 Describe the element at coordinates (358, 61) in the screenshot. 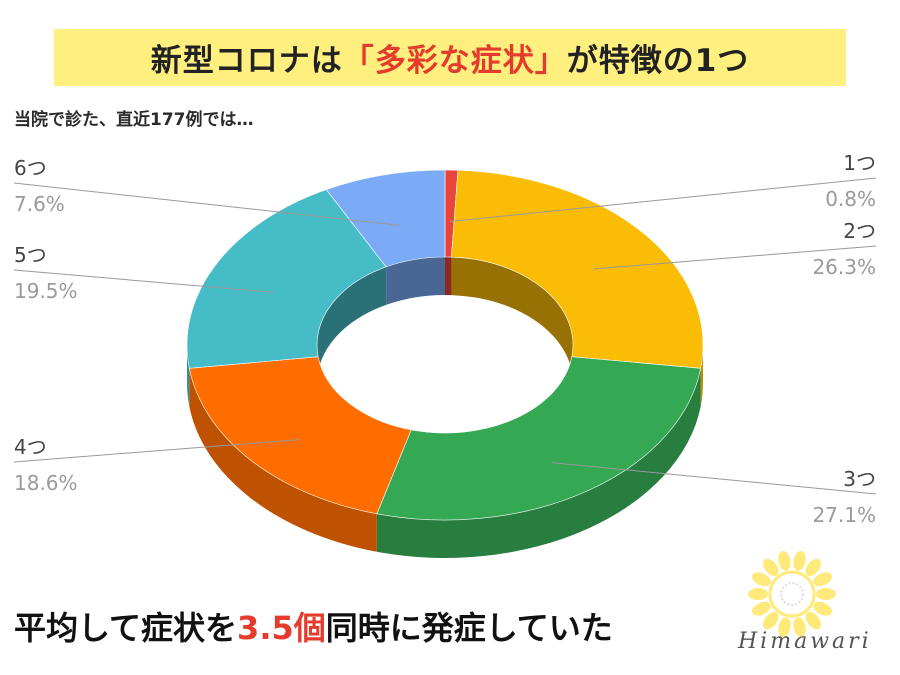

I see `title-bracket-open: 「` at that location.